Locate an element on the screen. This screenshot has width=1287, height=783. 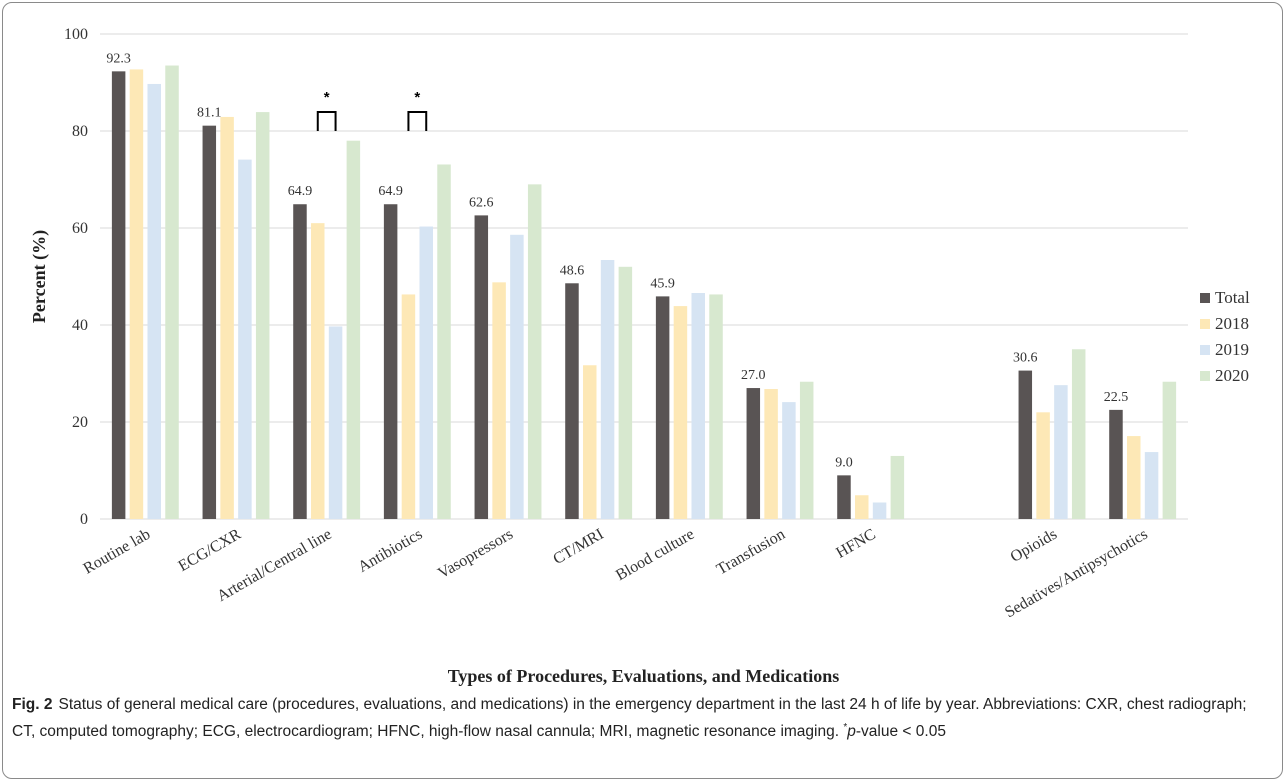
legend-label: Total is located at coordinates (1232, 297).